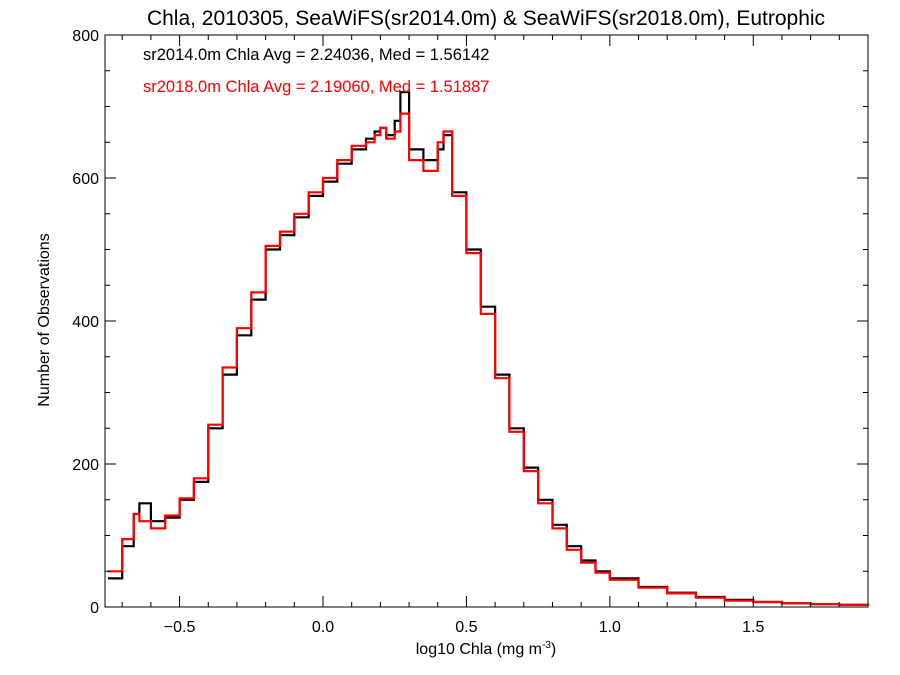 The height and width of the screenshot is (675, 900). I want to click on x-axis-label-sup: -3, so click(546, 645).